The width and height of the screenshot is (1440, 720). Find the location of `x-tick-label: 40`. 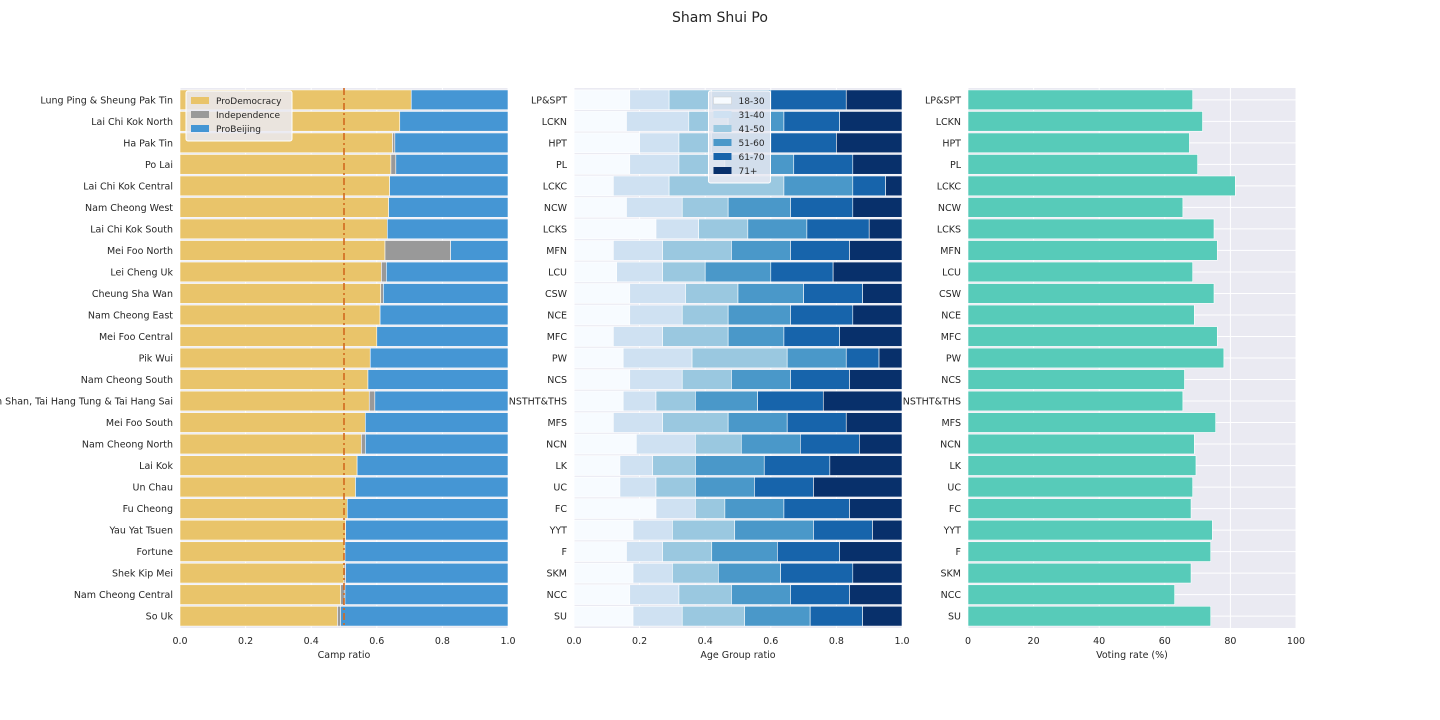

x-tick-label: 40 is located at coordinates (1099, 641).